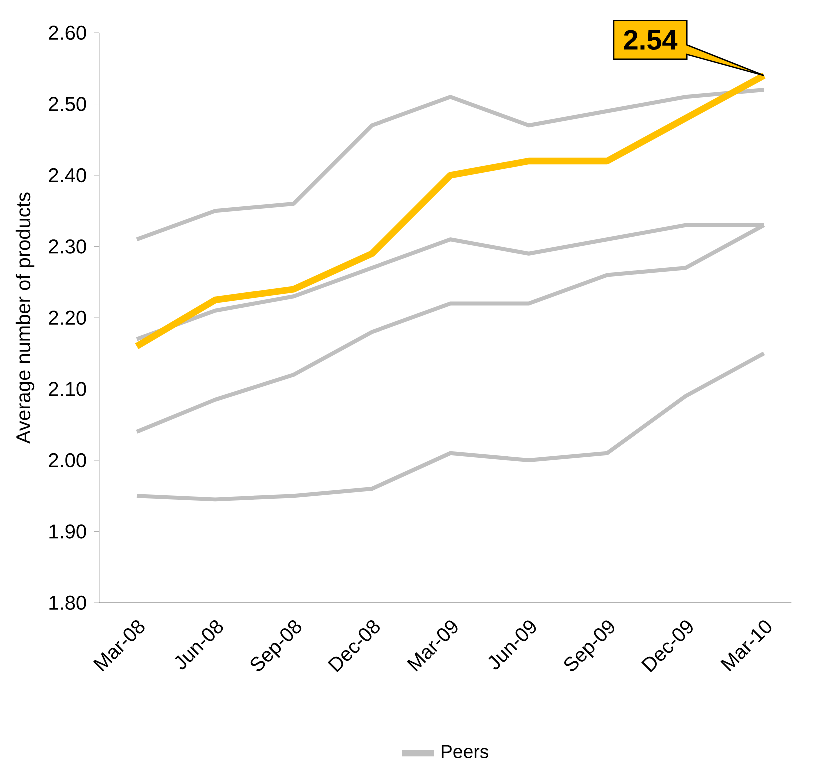  I want to click on y-axis-title: Average number of products, so click(25, 318).